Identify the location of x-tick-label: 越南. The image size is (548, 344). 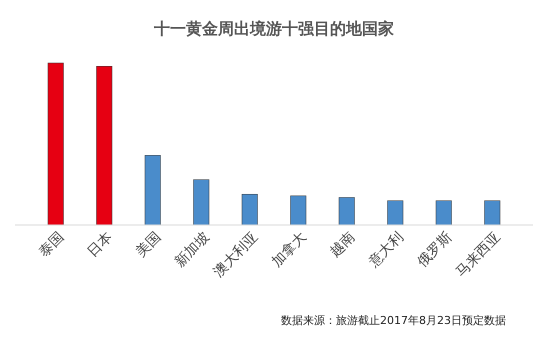
(342, 244).